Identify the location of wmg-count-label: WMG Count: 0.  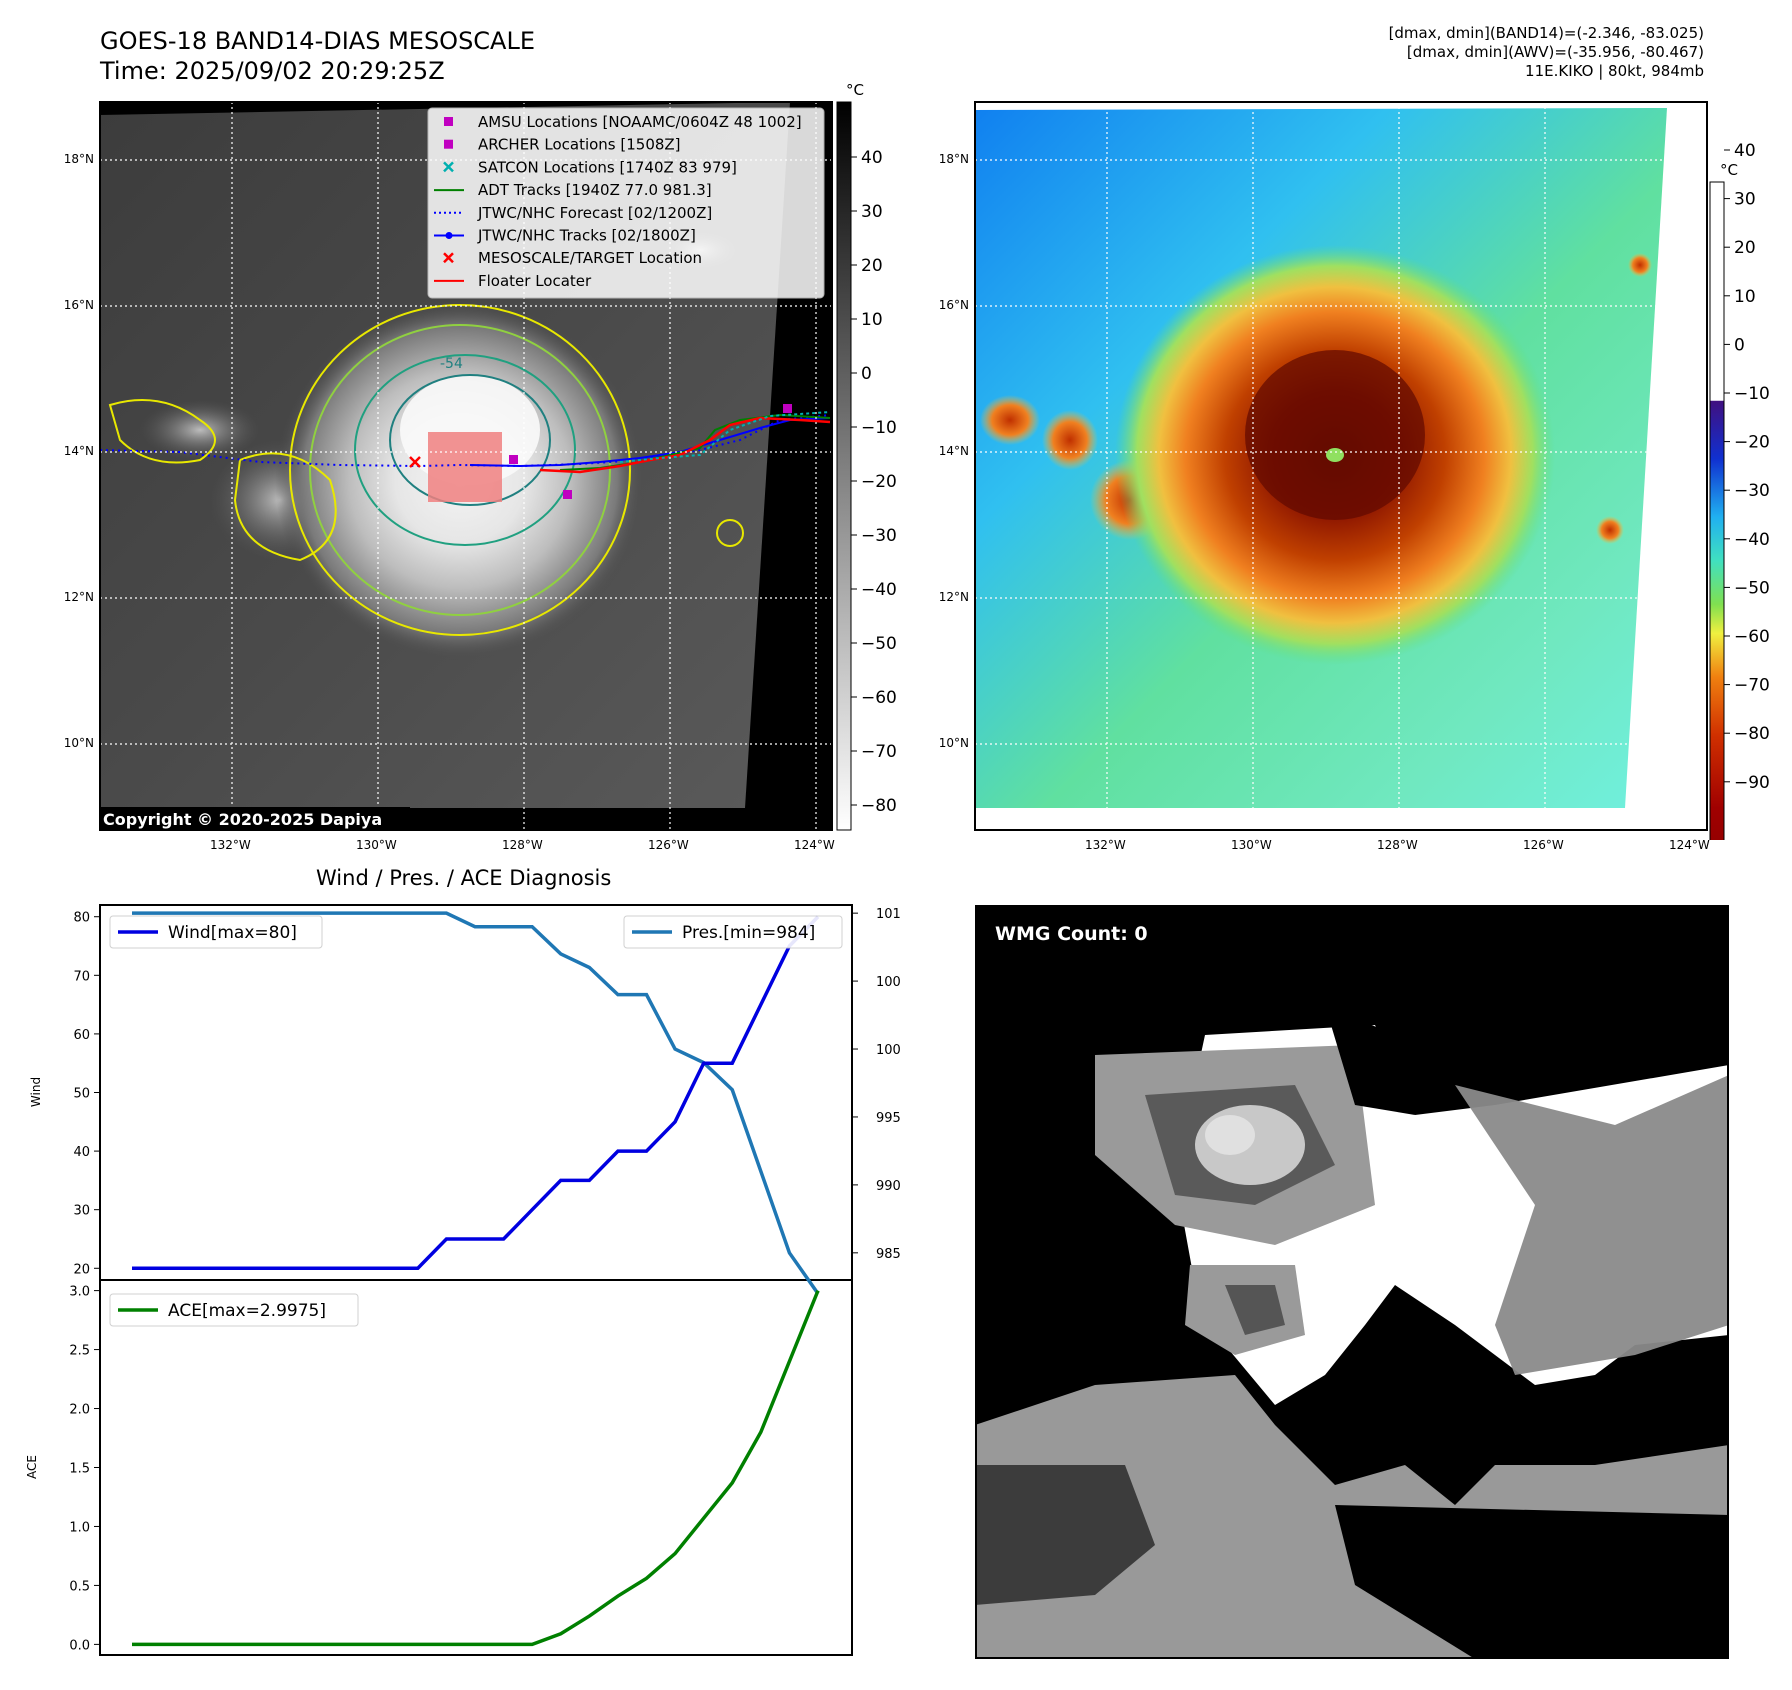
(1071, 934).